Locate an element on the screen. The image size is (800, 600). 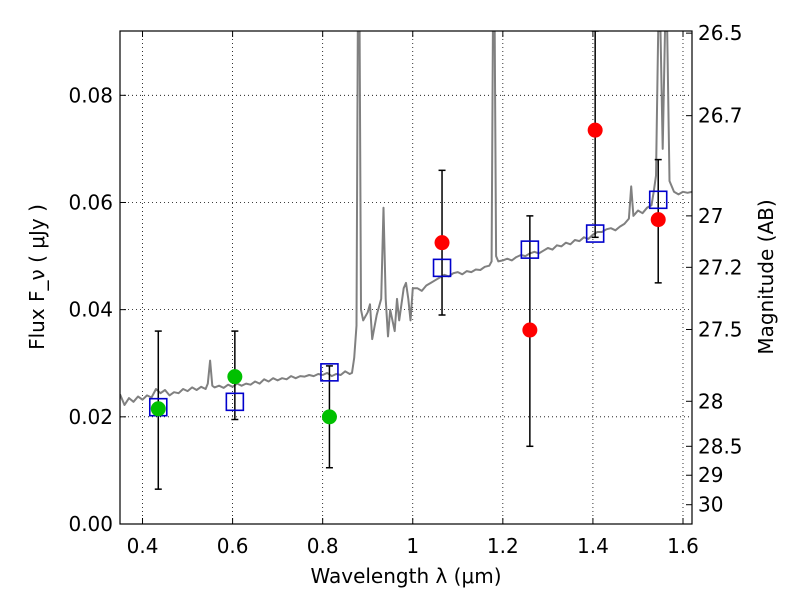
x-tick-label: 0.6 is located at coordinates (233, 546).